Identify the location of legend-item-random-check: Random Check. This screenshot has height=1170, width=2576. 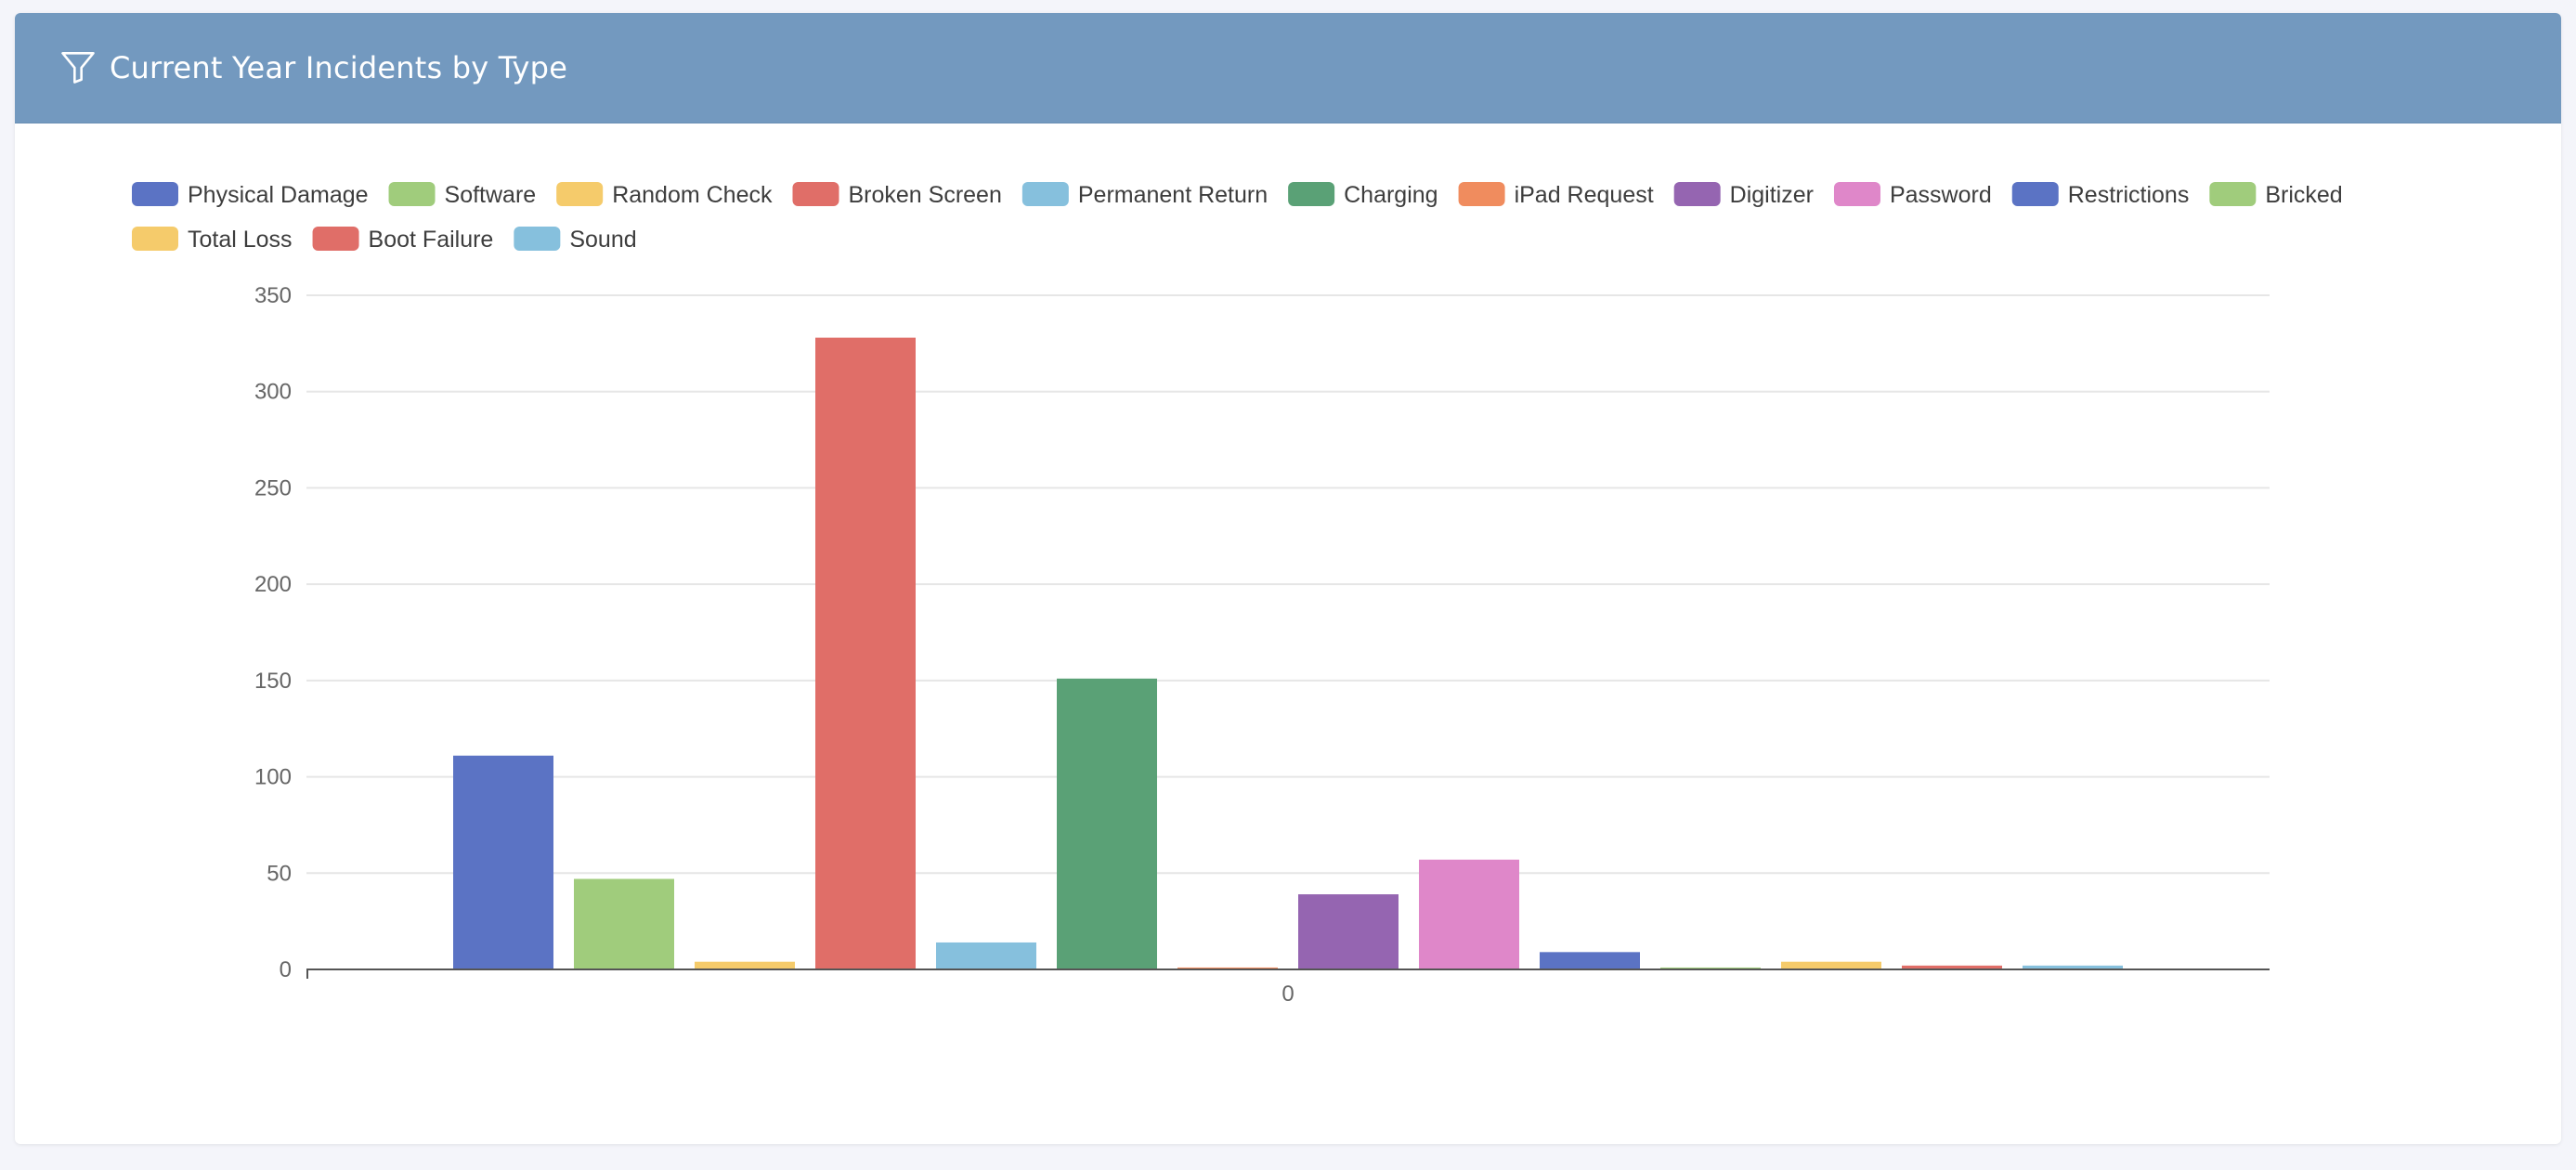
(664, 195).